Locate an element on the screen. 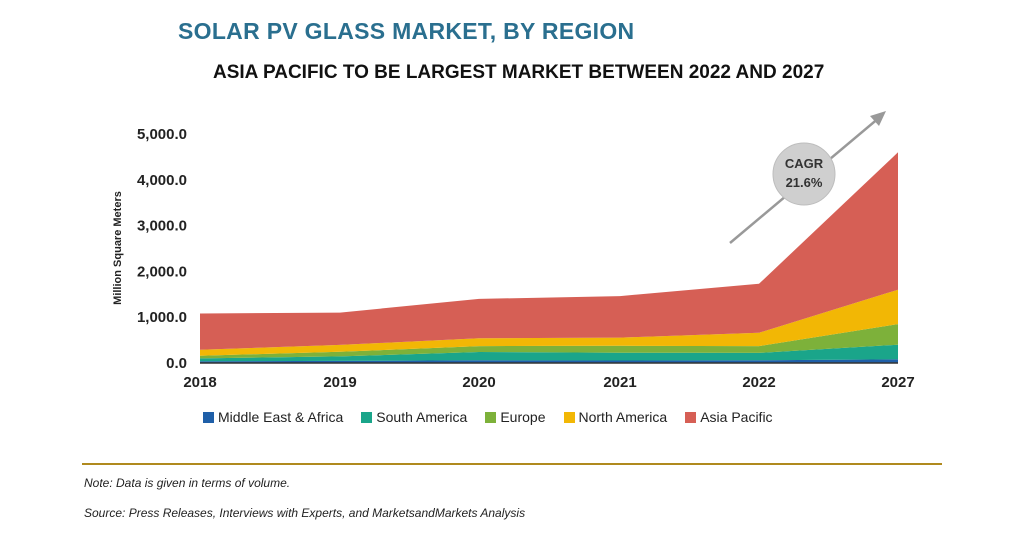 Image resolution: width=1024 pixels, height=536 pixels. legend-item: Europe is located at coordinates (515, 417).